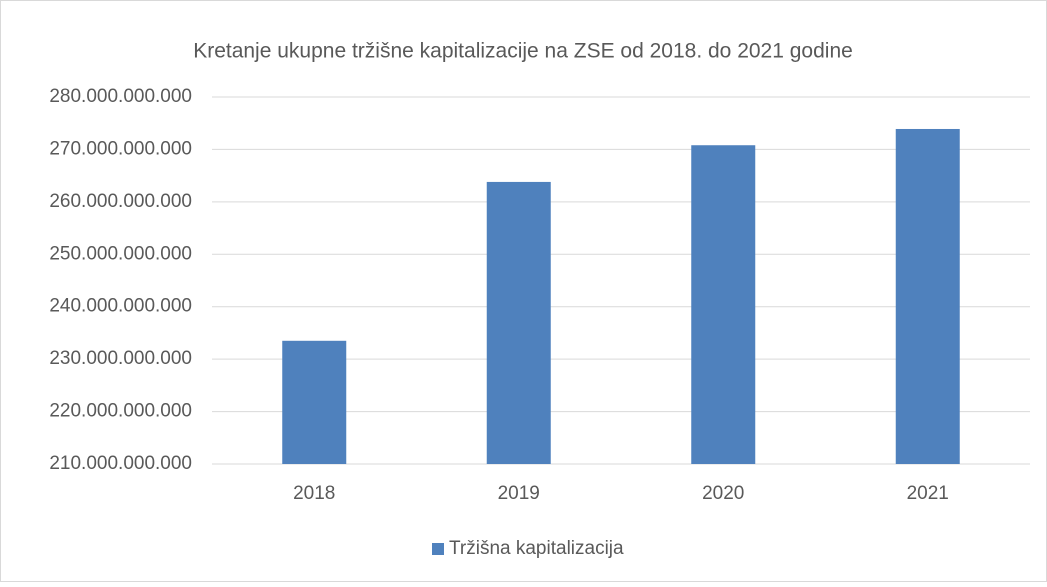 This screenshot has width=1047, height=587. I want to click on legend-swatch, so click(438, 549).